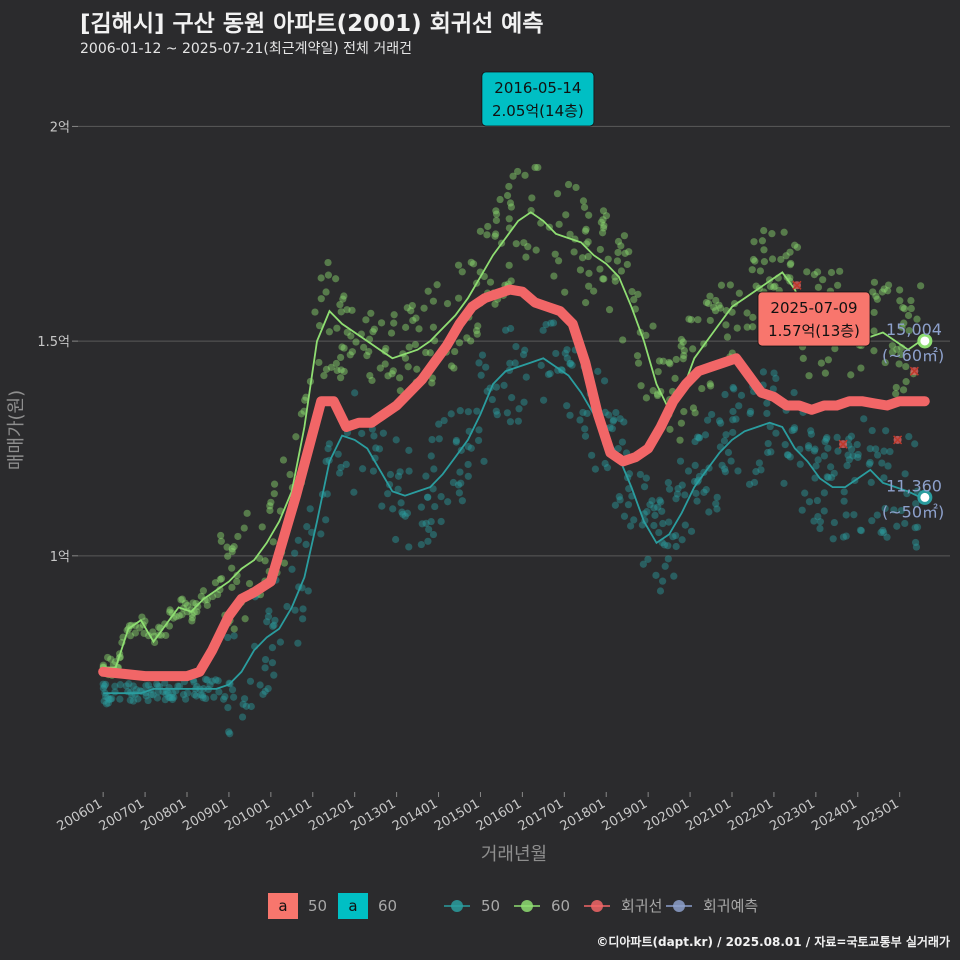 This screenshot has height=960, width=960. What do you see at coordinates (709, 815) in the screenshot?
I see `x-tick-label: 202101` at bounding box center [709, 815].